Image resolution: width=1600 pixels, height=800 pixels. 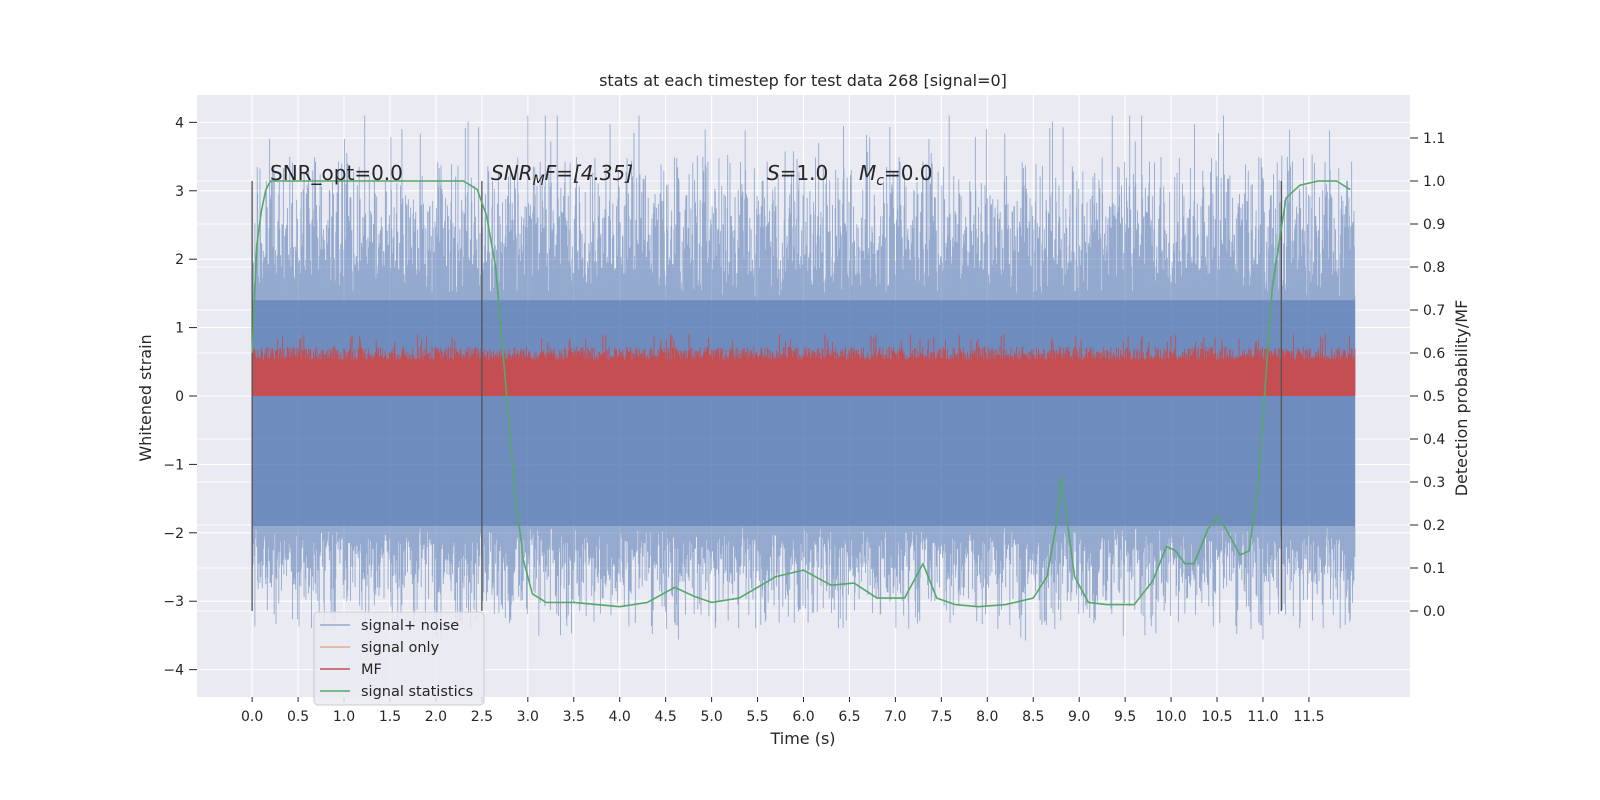 I want to click on x-tick-label-17: 8.5, so click(x=1033, y=717).